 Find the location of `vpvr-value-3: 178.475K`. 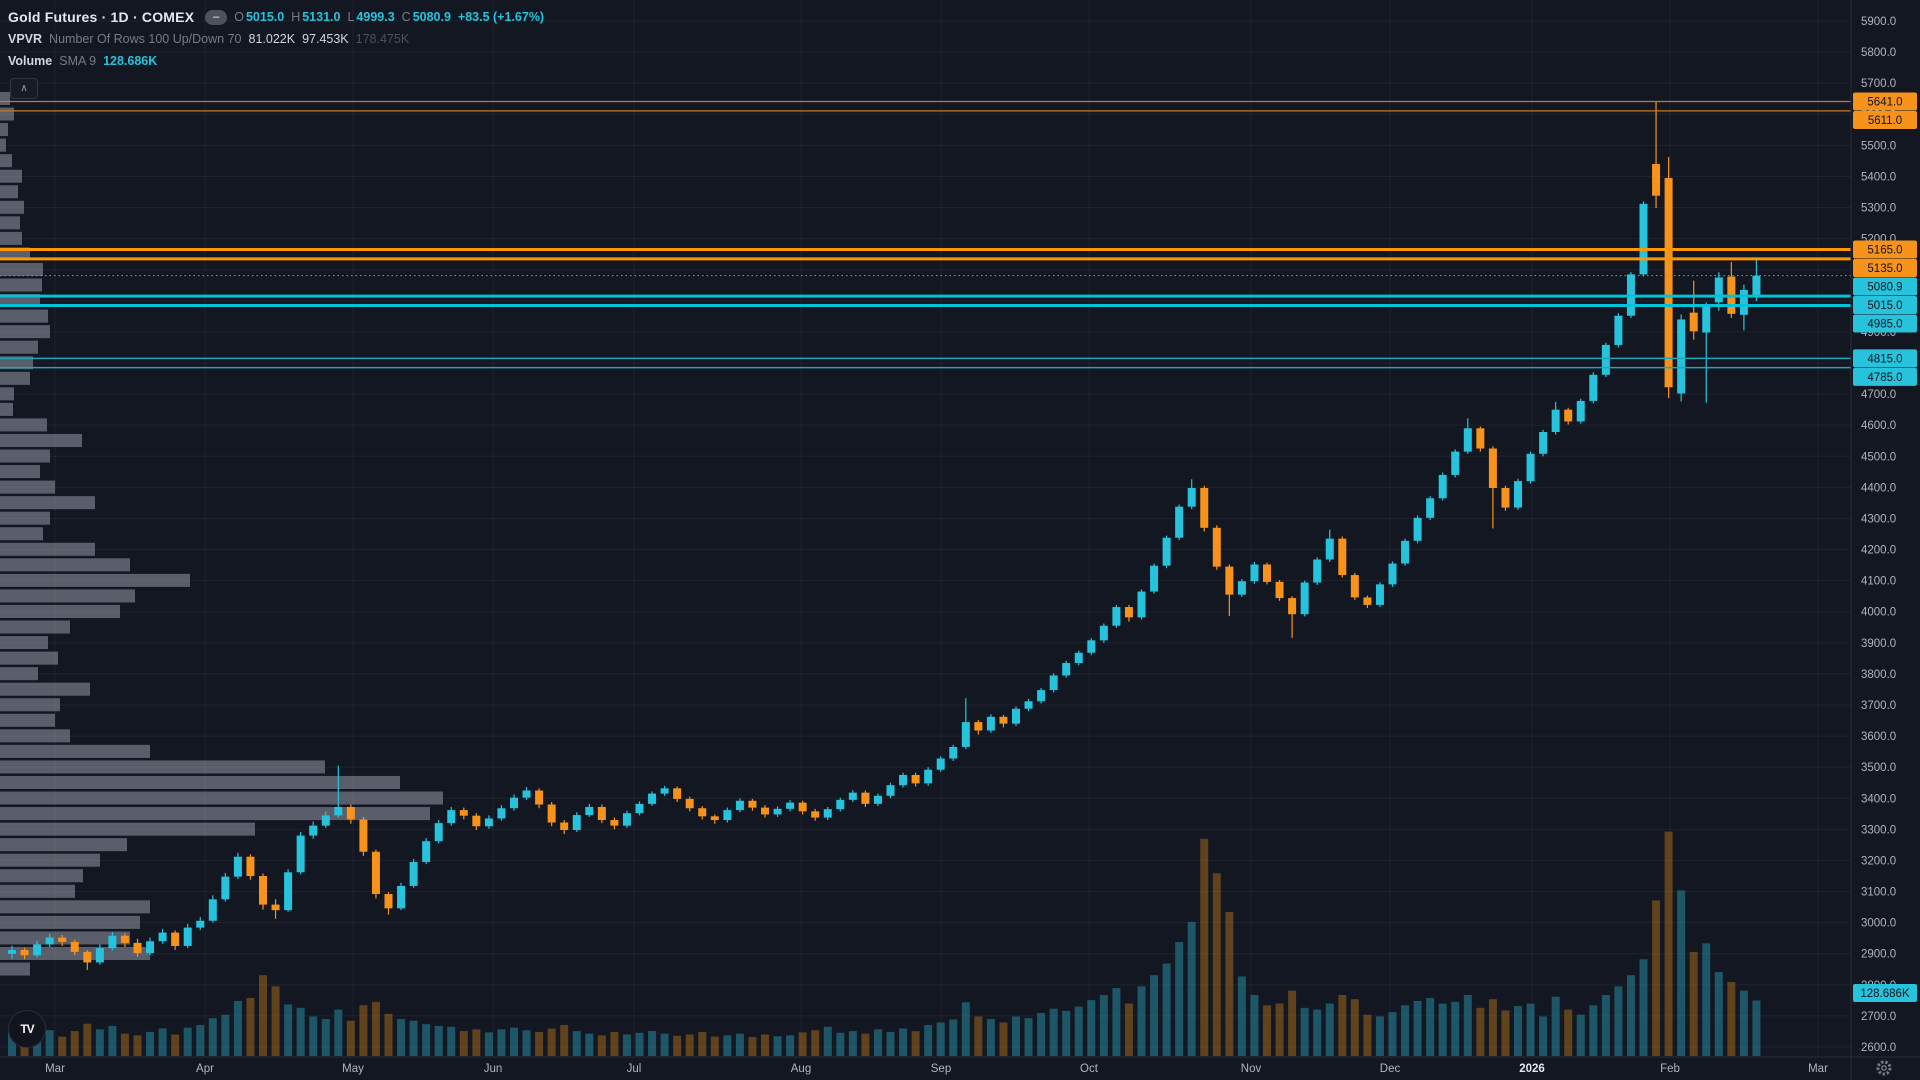

vpvr-value-3: 178.475K is located at coordinates (382, 39).